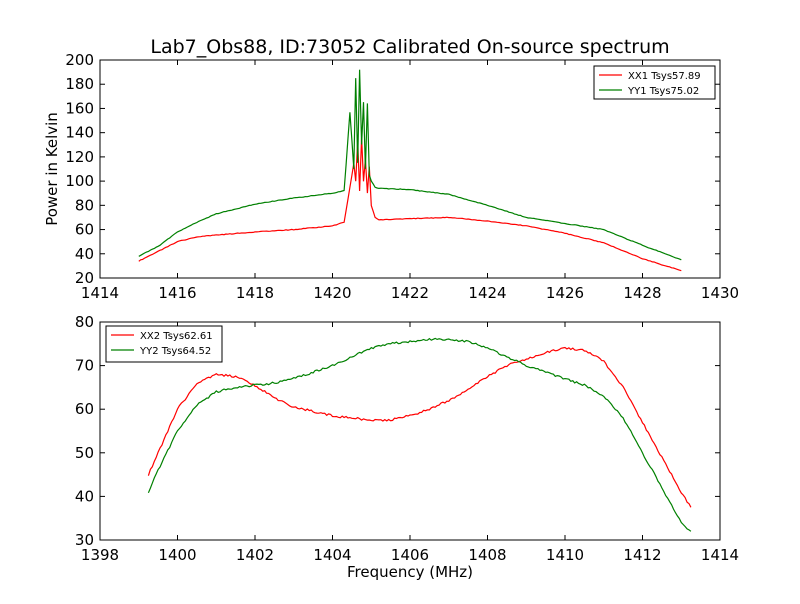  I want to click on legend: XX1 Tsys57.89 YY1 Tsys75.02, so click(654, 82).